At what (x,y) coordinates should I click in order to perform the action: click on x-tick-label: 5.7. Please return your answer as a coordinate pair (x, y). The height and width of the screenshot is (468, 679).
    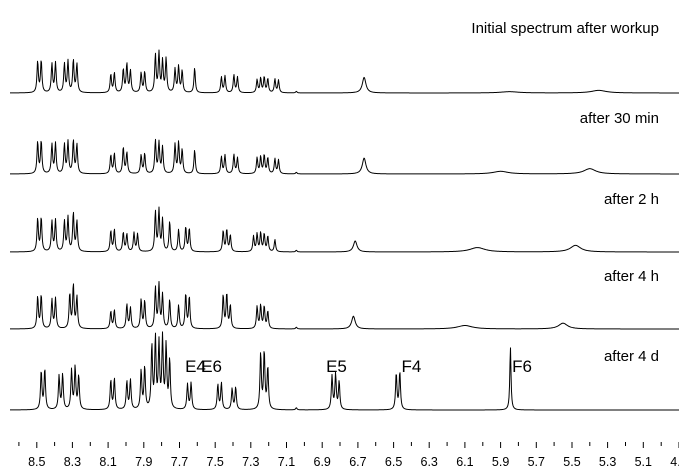
    Looking at the image, I should click on (536, 461).